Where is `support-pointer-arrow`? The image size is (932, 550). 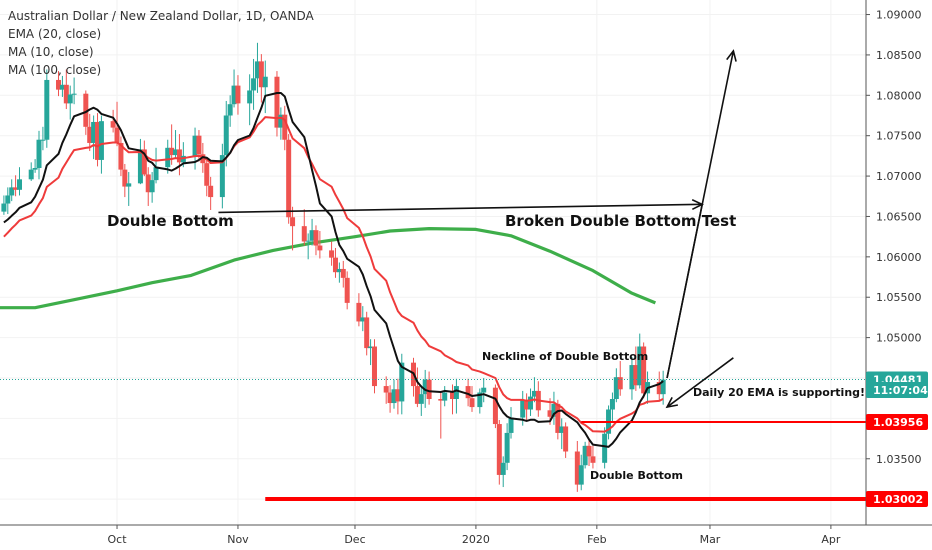
support-pointer-arrow is located at coordinates (700, 382).